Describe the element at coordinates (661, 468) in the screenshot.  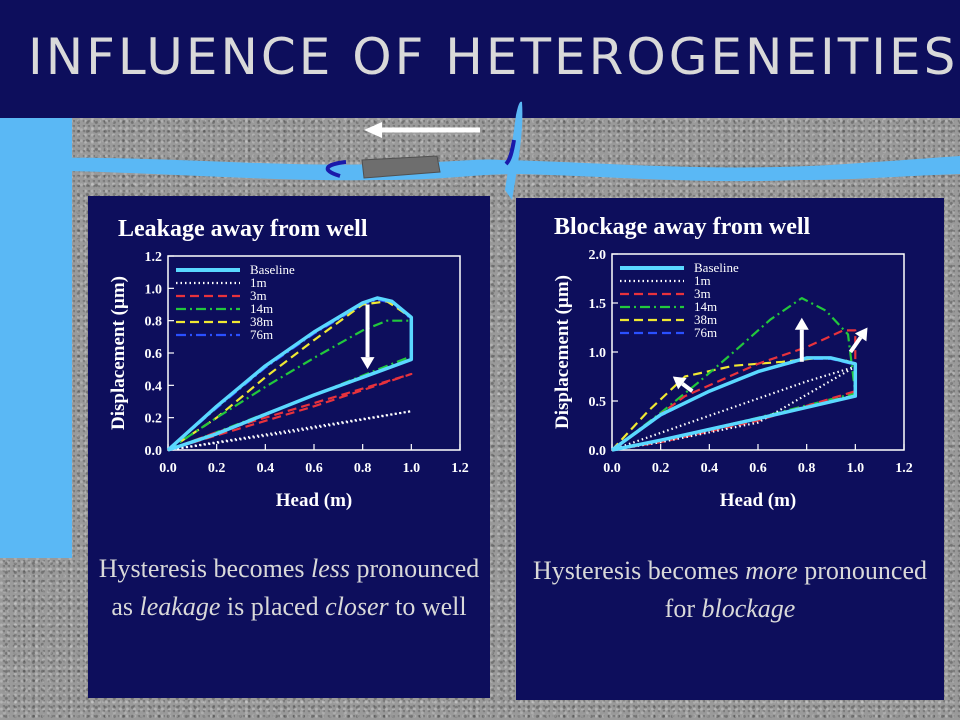
I see `blockage-x-tick-label: 0.2` at that location.